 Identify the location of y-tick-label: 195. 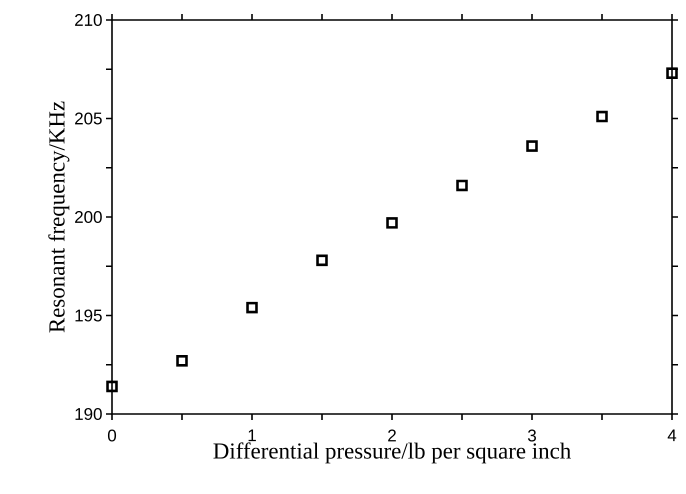
(89, 316).